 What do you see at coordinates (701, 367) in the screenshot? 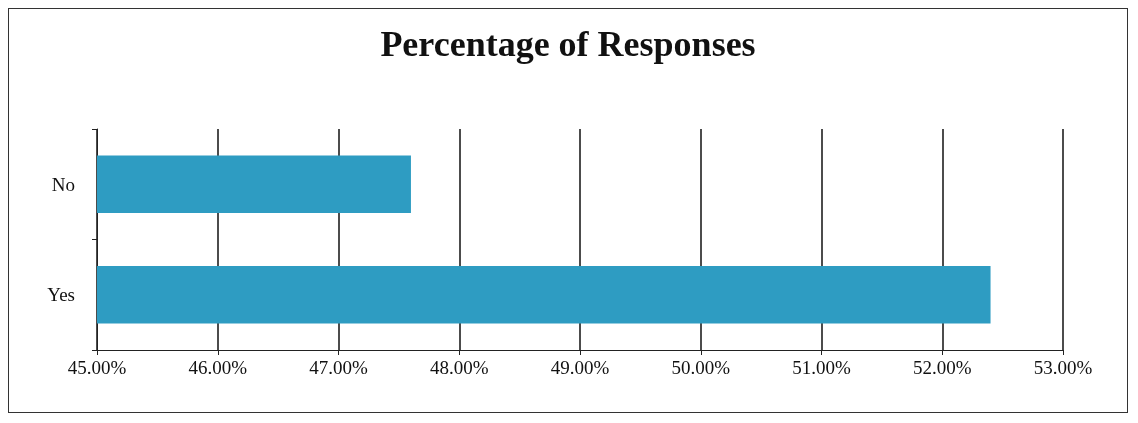
I see `x-tick-label: 50.00%` at bounding box center [701, 367].